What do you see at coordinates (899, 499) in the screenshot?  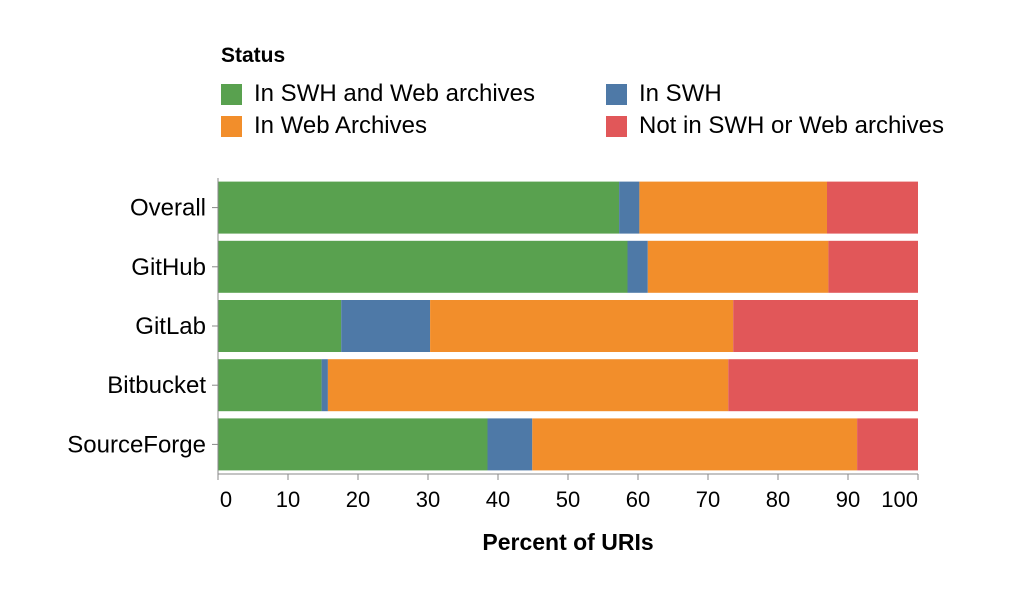 I see `x-tick-label: 100` at bounding box center [899, 499].